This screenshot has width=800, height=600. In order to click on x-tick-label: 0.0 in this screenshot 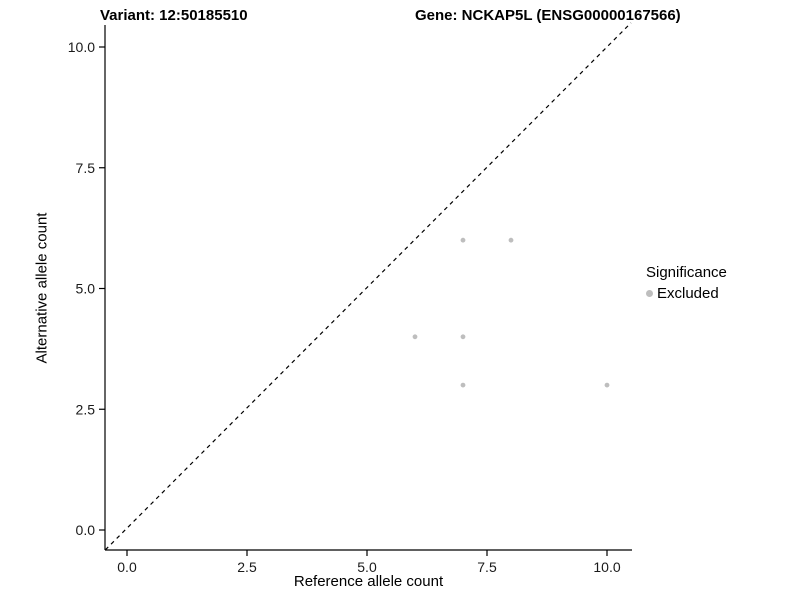, I will do `click(127, 567)`.